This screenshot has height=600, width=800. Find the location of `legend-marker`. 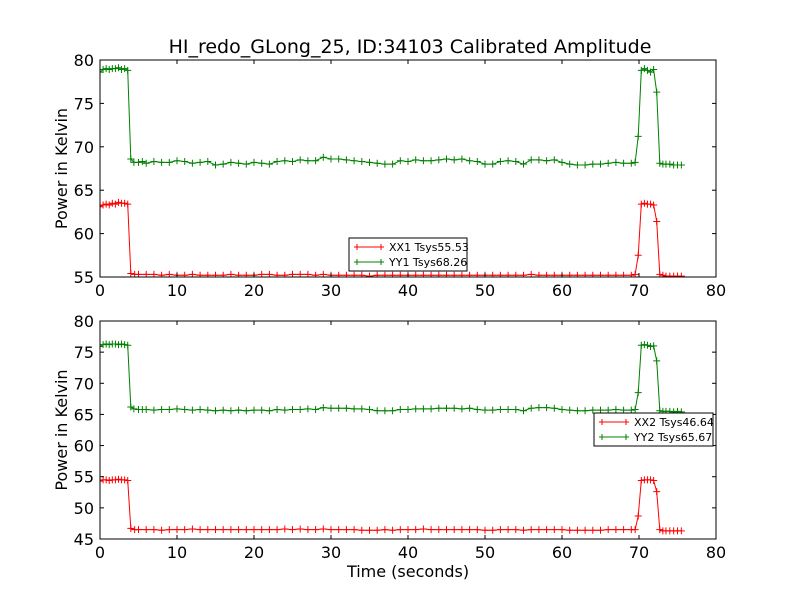

legend-marker is located at coordinates (626, 422).